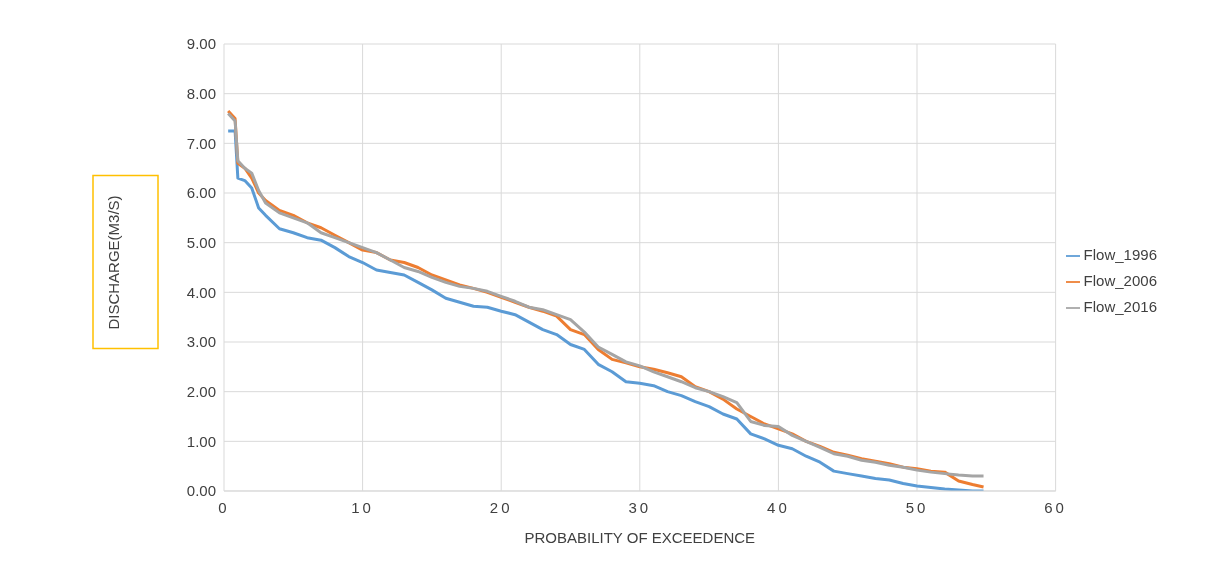 Image resolution: width=1231 pixels, height=563 pixels. Describe the element at coordinates (201, 441) in the screenshot. I see `y-tick-label: 1.00` at that location.